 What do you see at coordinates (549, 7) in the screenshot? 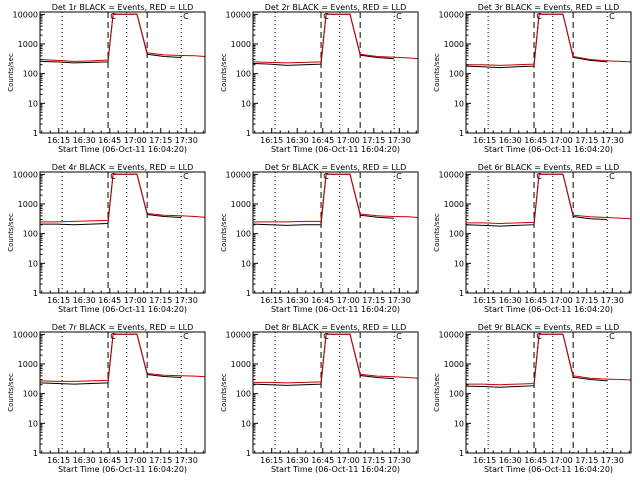
I see `panel-title: Det 3r BLACK = Events, RED = LLD` at bounding box center [549, 7].